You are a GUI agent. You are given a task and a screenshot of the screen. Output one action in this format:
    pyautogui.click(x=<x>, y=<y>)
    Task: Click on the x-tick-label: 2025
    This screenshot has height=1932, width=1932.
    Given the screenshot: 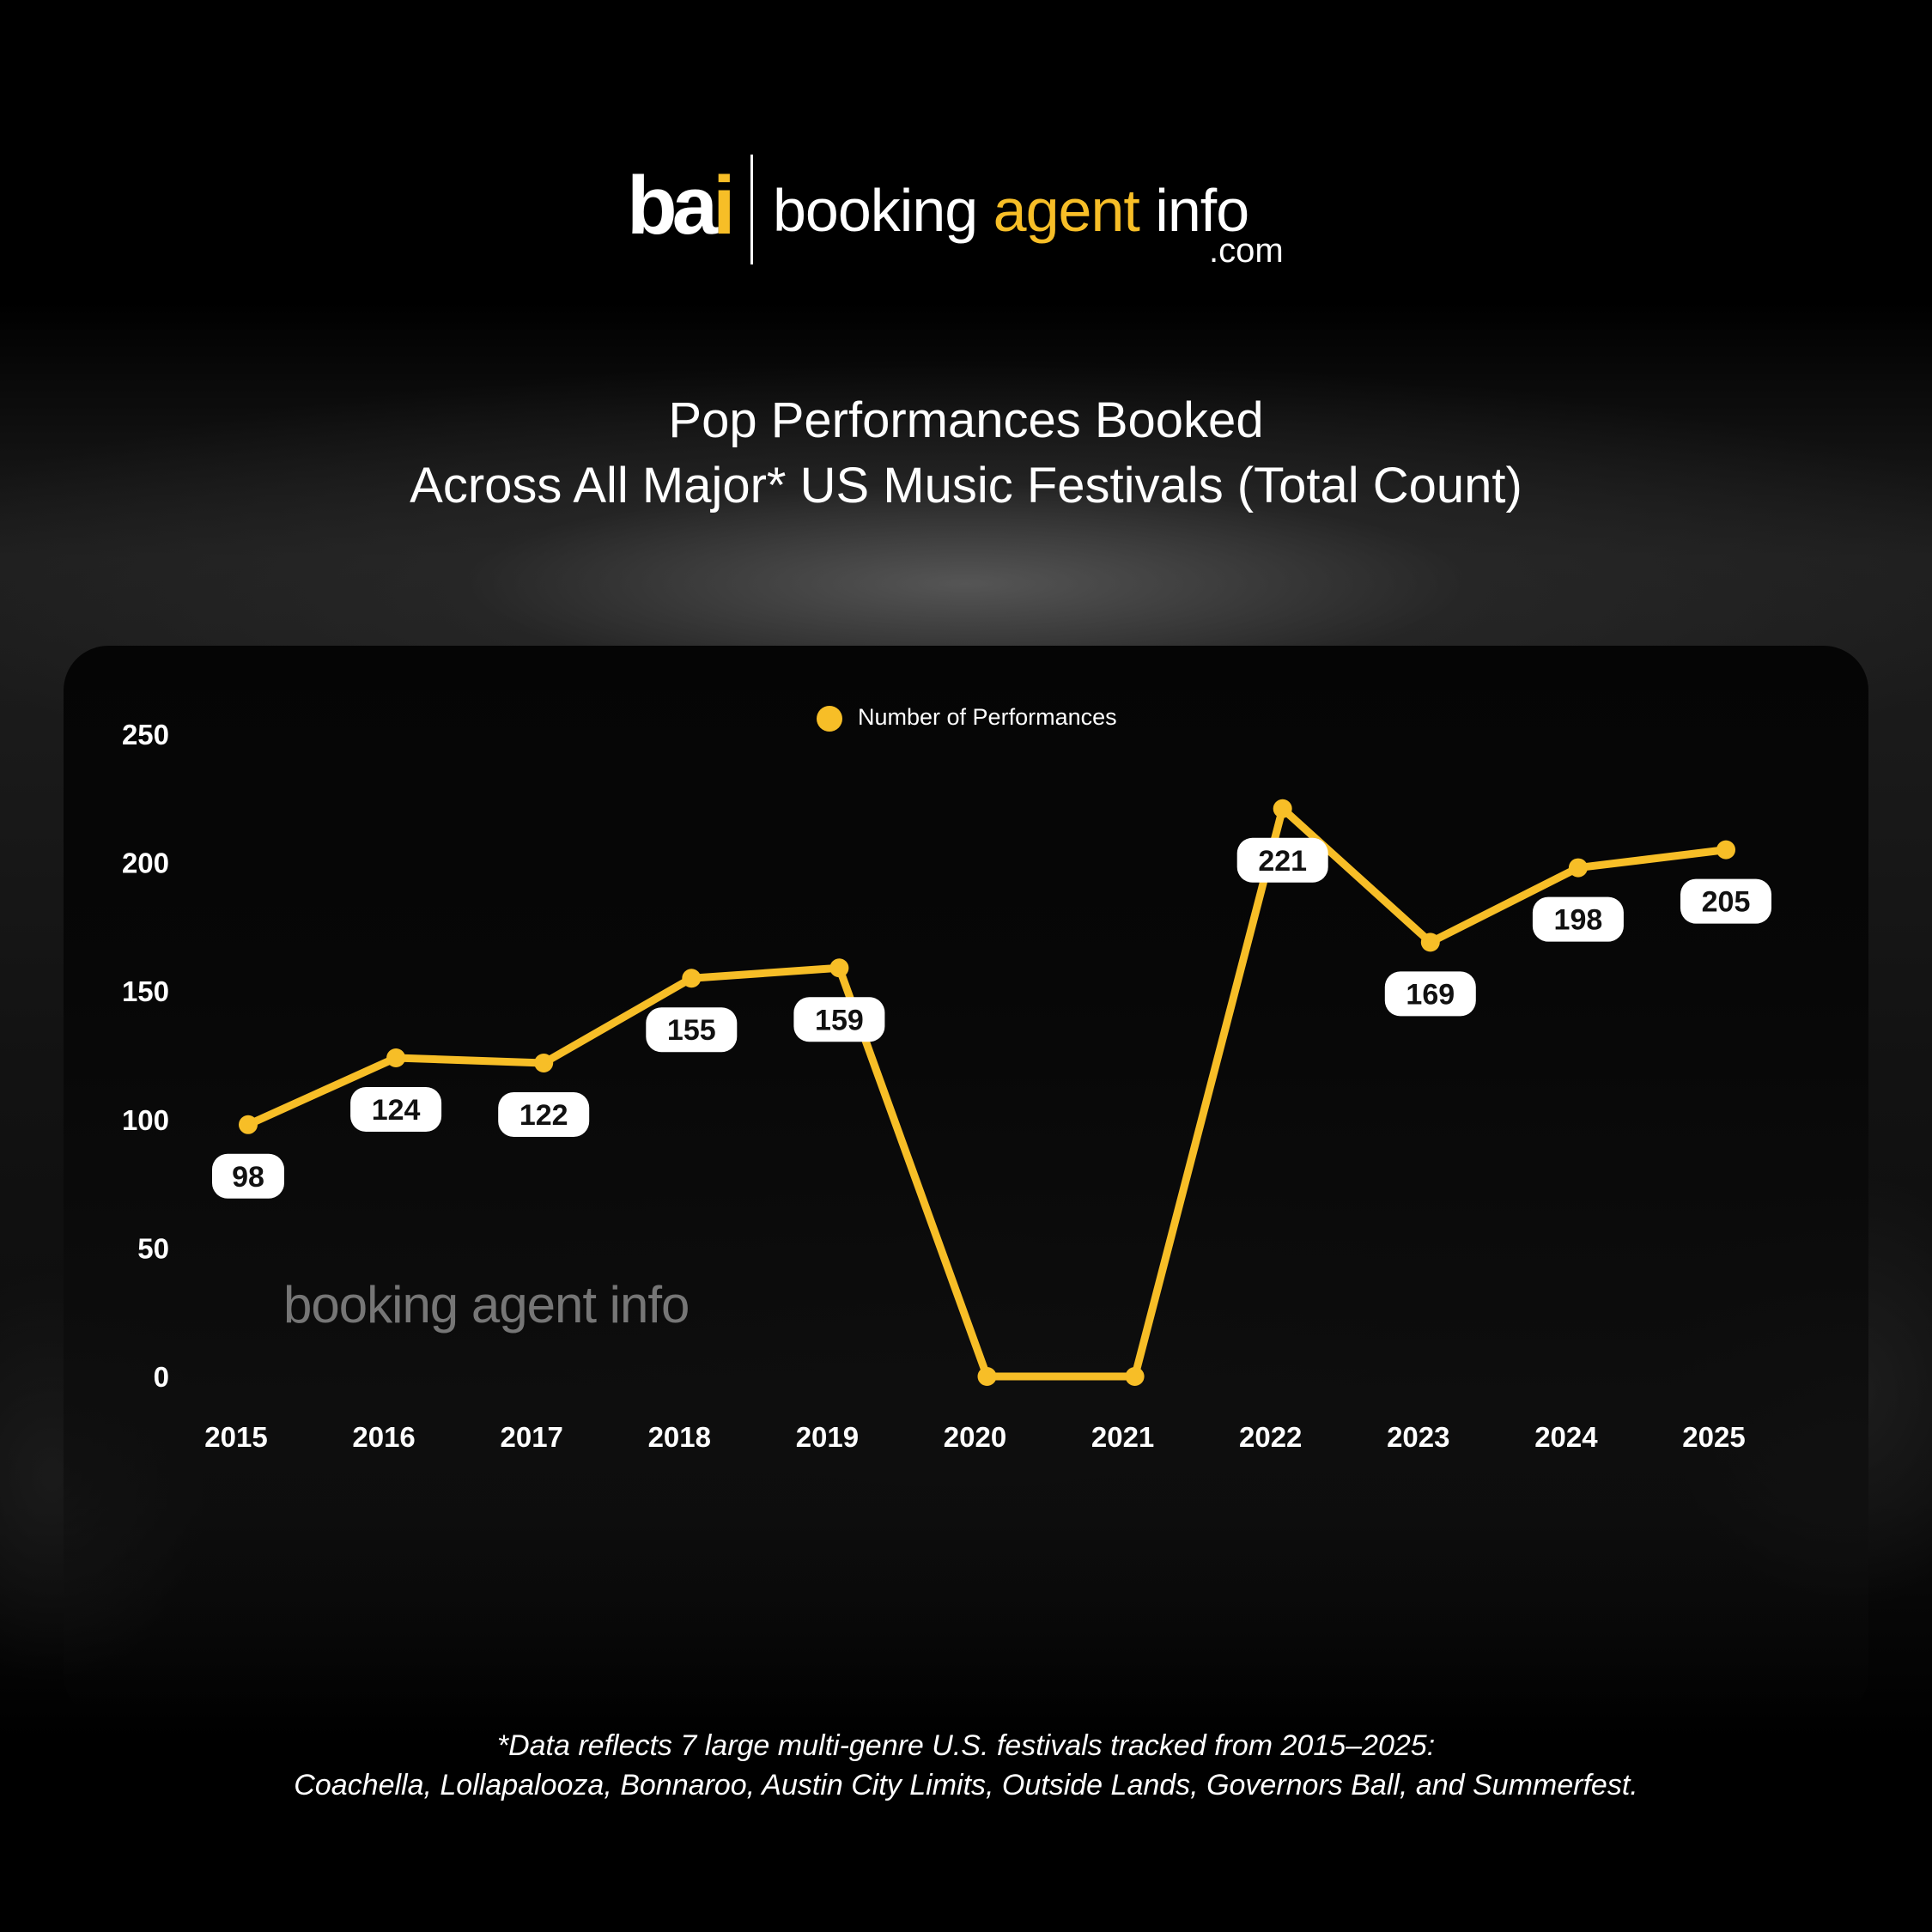 What is the action you would take?
    pyautogui.click(x=1714, y=1437)
    